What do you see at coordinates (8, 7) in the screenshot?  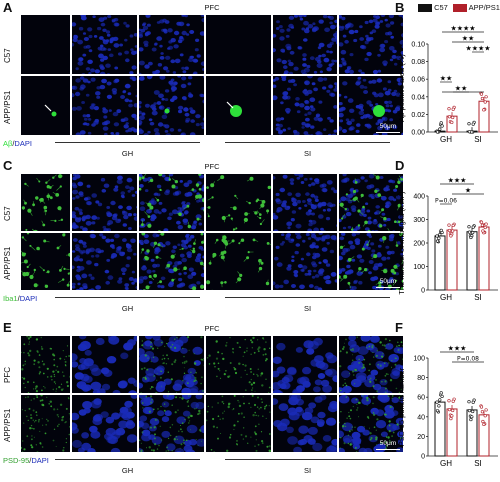 I see `panel-letter-a: A` at bounding box center [8, 7].